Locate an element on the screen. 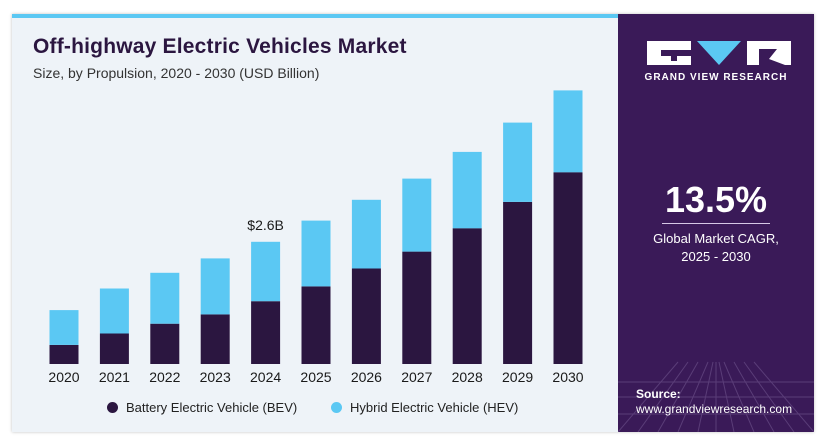 The image size is (826, 442). bar-hev-2026 is located at coordinates (366, 234).